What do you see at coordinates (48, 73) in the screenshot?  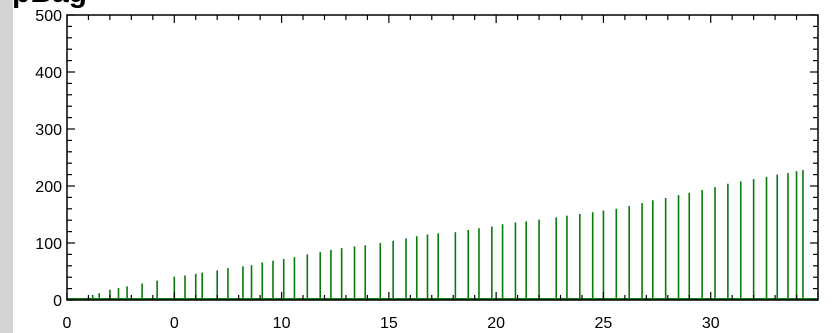 I see `y-tick-label: 400` at bounding box center [48, 73].